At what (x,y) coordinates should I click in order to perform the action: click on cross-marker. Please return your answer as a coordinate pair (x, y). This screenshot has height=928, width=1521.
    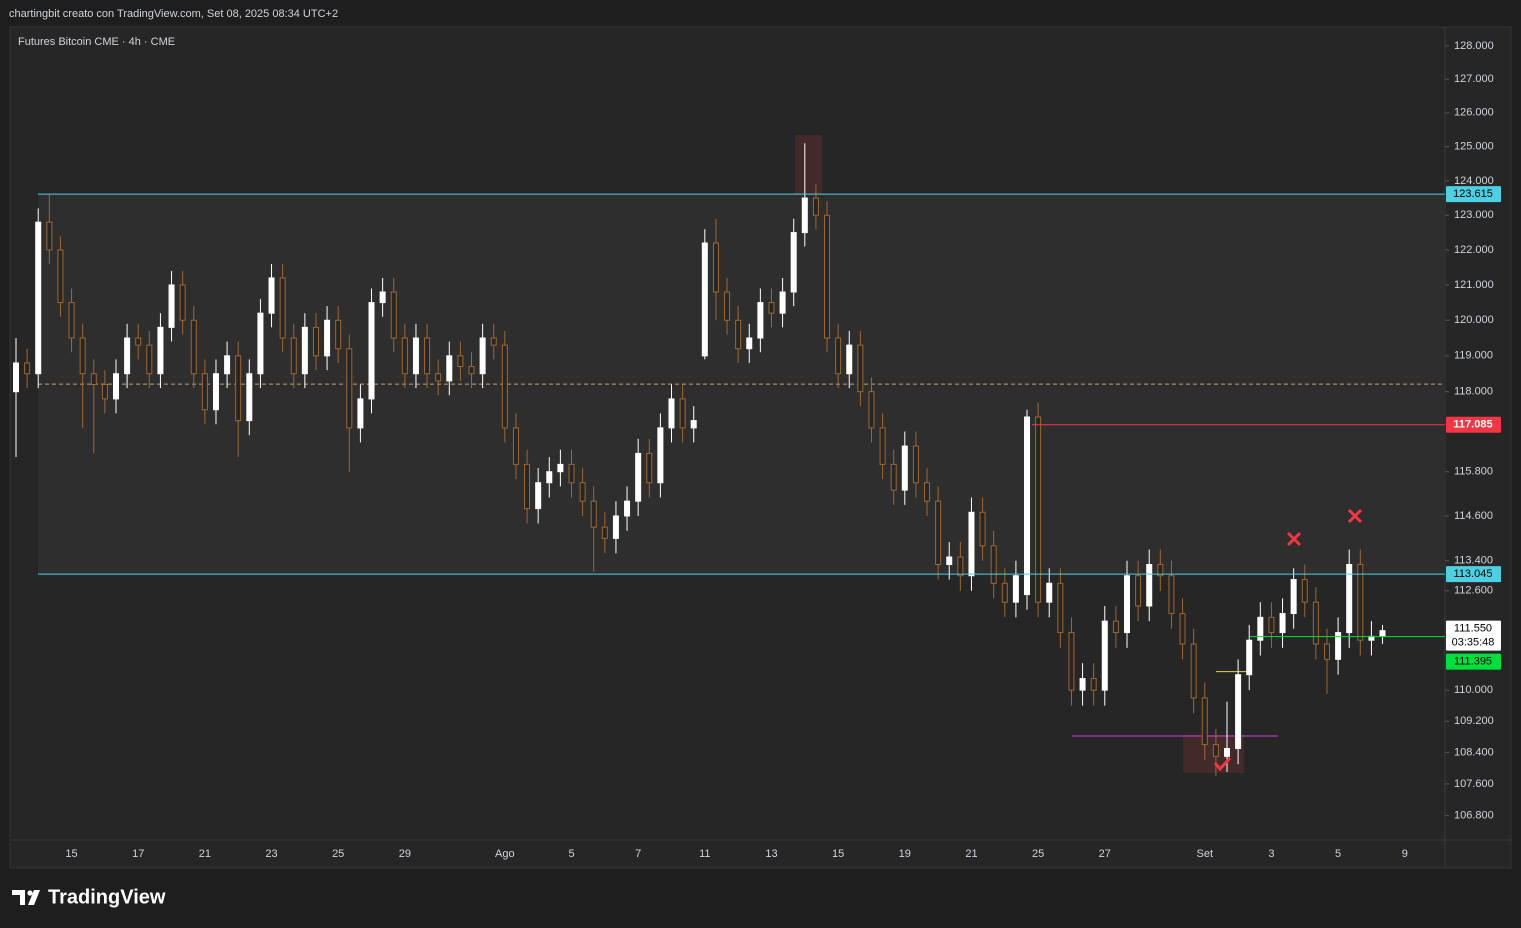
    Looking at the image, I should click on (1324, 527).